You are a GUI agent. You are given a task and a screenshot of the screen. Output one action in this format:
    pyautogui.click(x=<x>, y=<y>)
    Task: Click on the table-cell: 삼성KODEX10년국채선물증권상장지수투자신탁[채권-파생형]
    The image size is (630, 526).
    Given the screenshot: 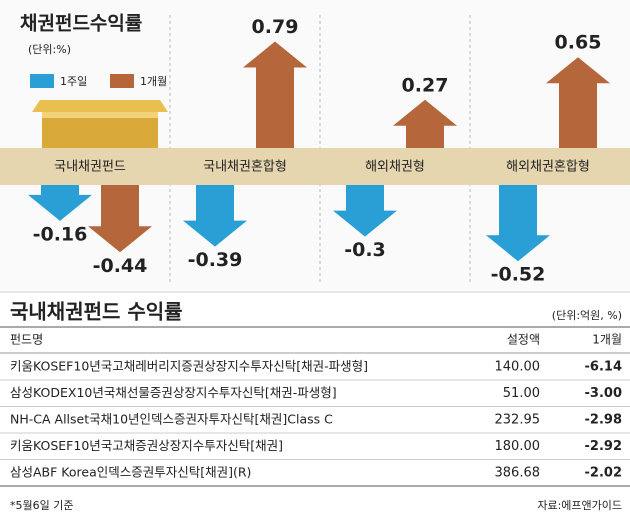 What is the action you would take?
    pyautogui.click(x=173, y=392)
    